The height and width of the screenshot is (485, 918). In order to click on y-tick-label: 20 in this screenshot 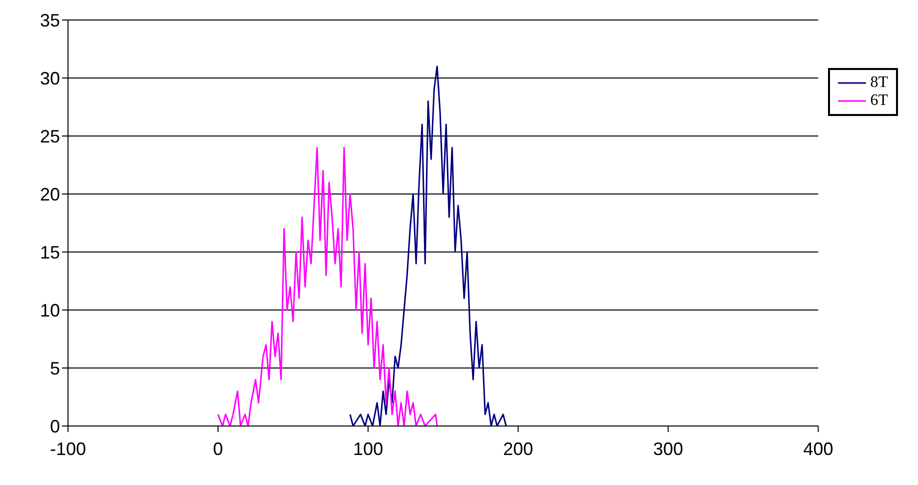, I will do `click(50, 194)`.